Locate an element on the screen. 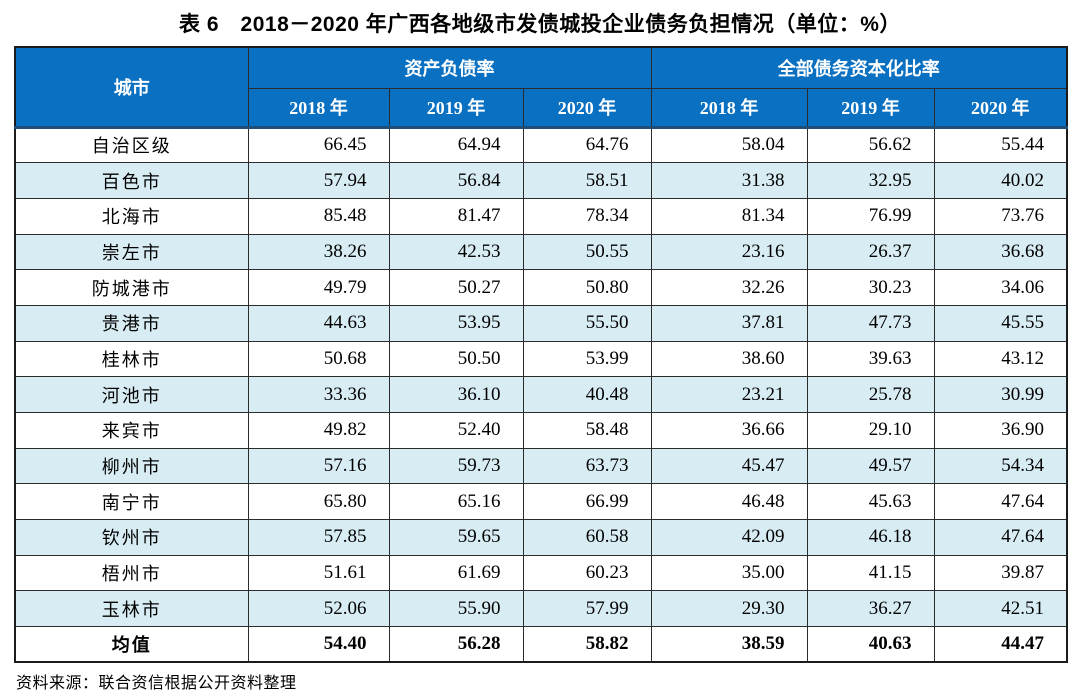 This screenshot has width=1080, height=693. value-cell: 45.63 is located at coordinates (870, 502).